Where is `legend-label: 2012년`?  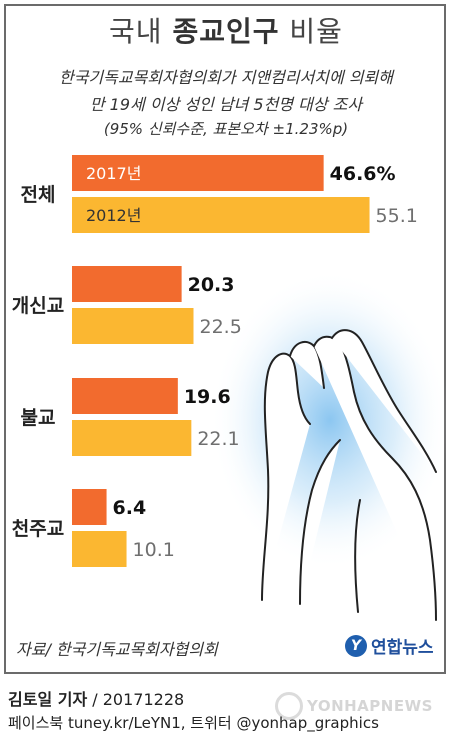
legend-label: 2012년 is located at coordinates (113, 215).